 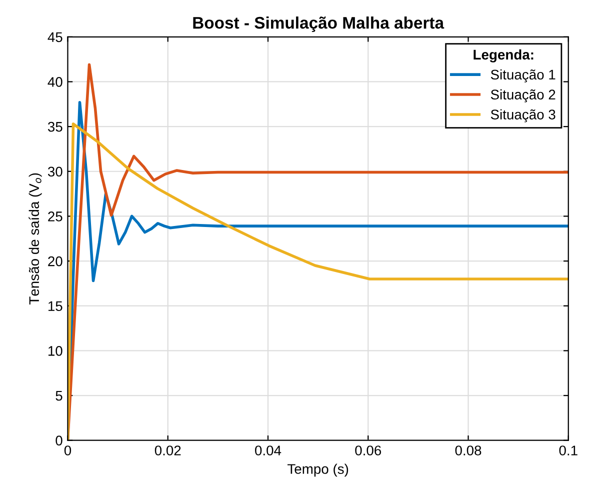 I want to click on chart-title: Boost - Simulação Malha aberta, so click(x=318, y=24).